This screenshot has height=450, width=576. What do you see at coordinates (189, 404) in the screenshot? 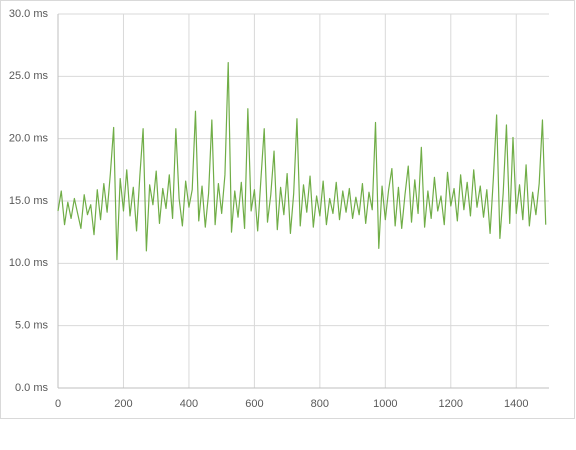
I see `x-tick-label: 400` at bounding box center [189, 404].